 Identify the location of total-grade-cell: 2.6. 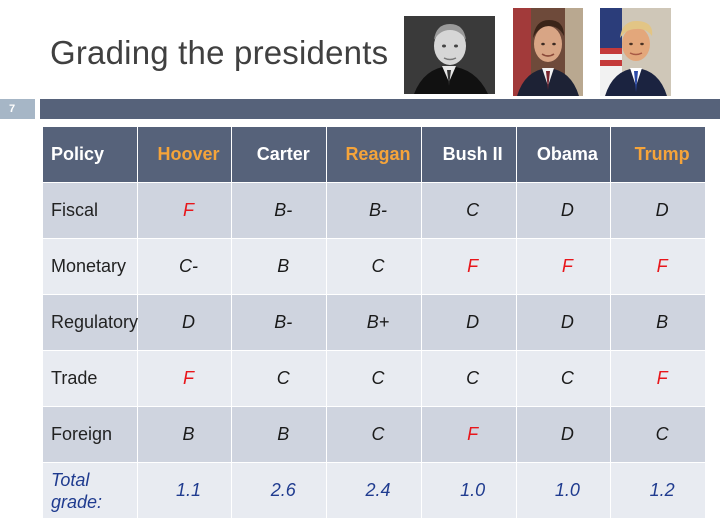
(279, 490).